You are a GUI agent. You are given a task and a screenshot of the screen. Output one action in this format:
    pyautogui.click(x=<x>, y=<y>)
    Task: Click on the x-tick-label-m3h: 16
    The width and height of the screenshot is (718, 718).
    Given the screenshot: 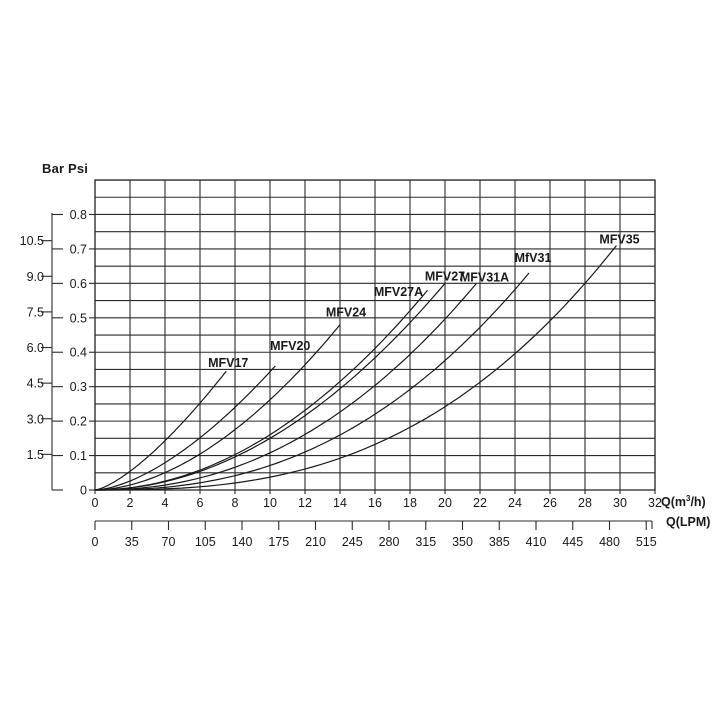 What is the action you would take?
    pyautogui.click(x=375, y=503)
    